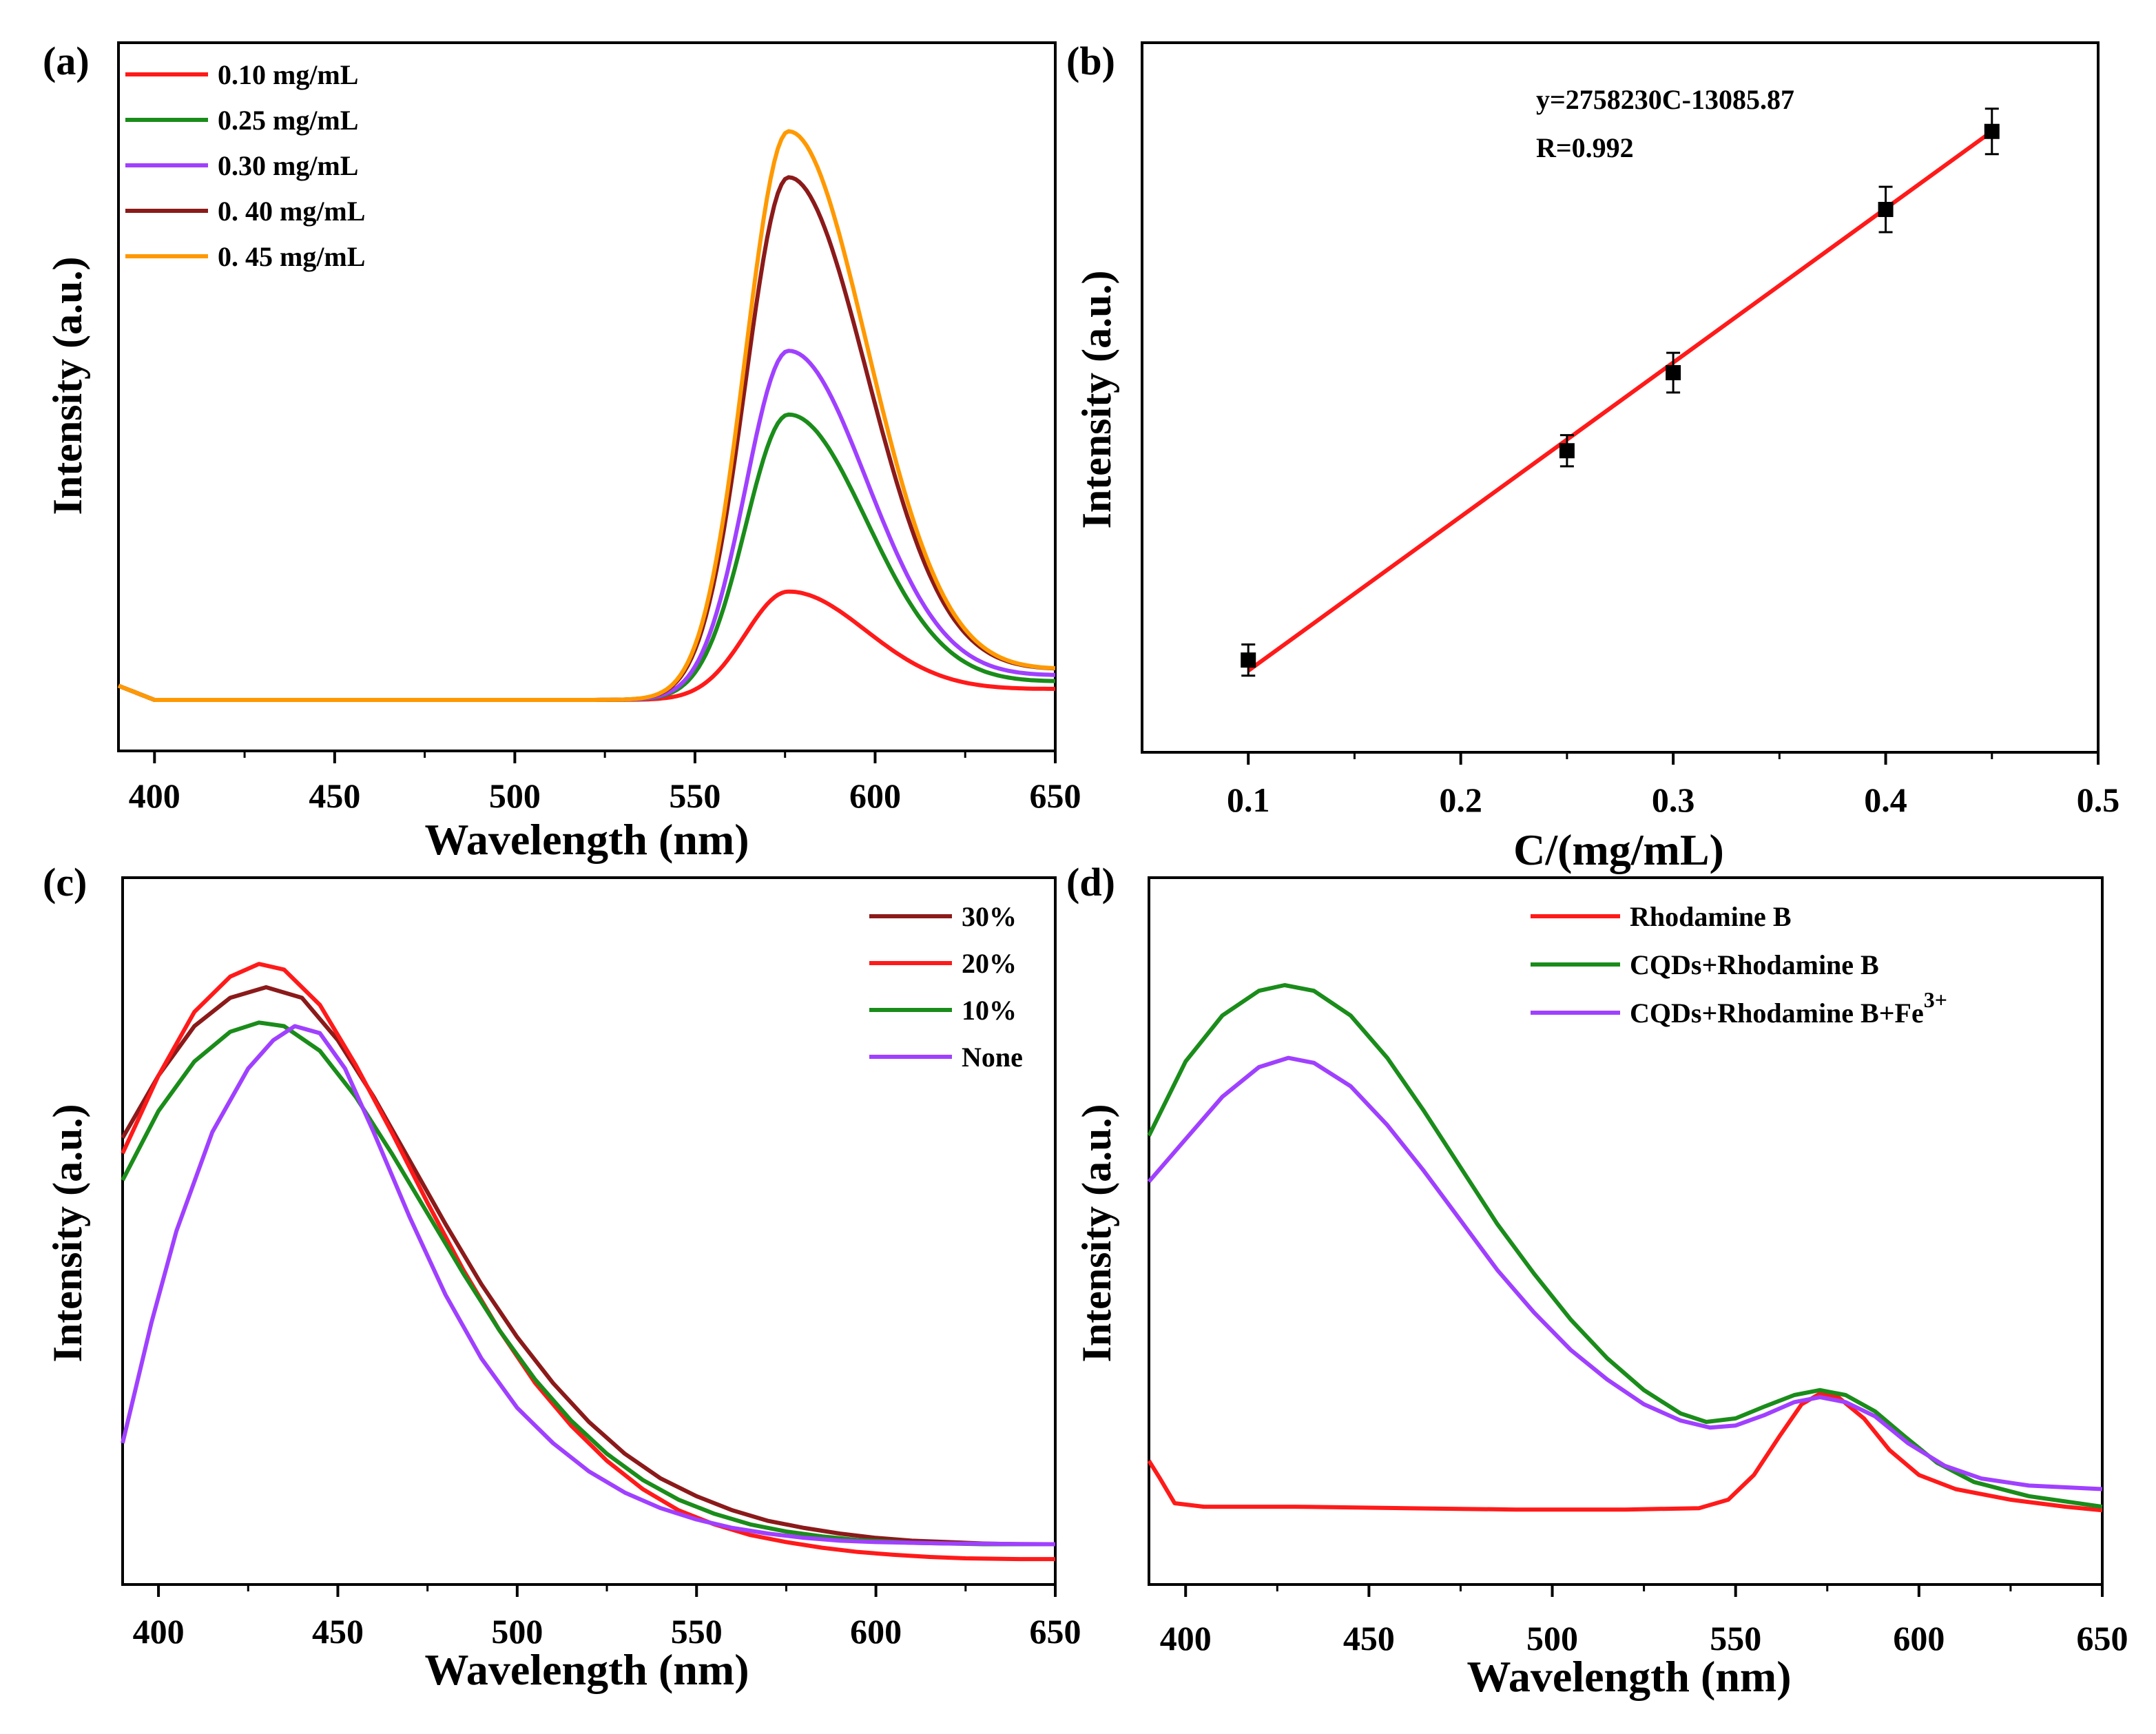 The width and height of the screenshot is (2156, 1734). What do you see at coordinates (1585, 147) in the screenshot?
I see `fit-r-value: R=0.992` at bounding box center [1585, 147].